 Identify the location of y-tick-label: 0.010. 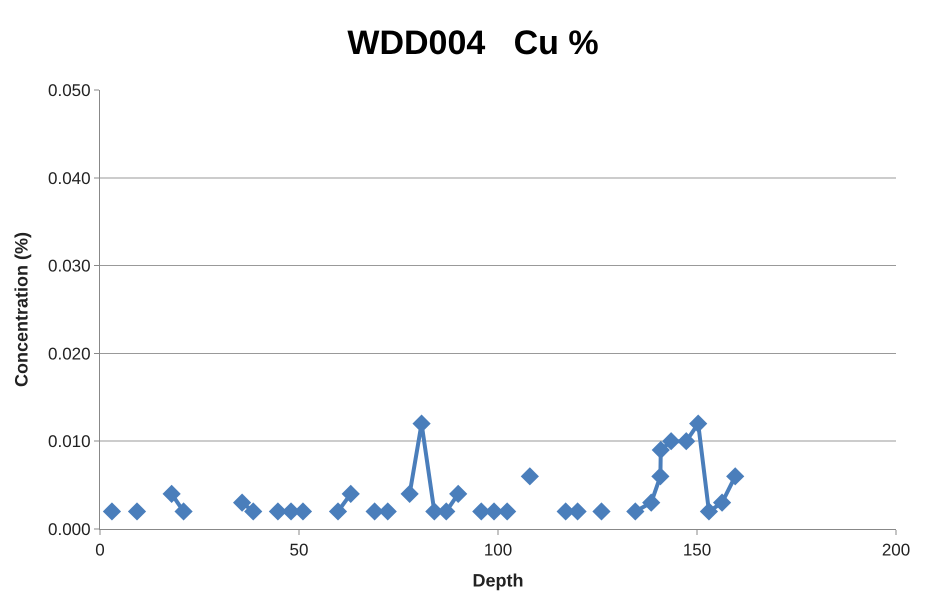
(69, 442).